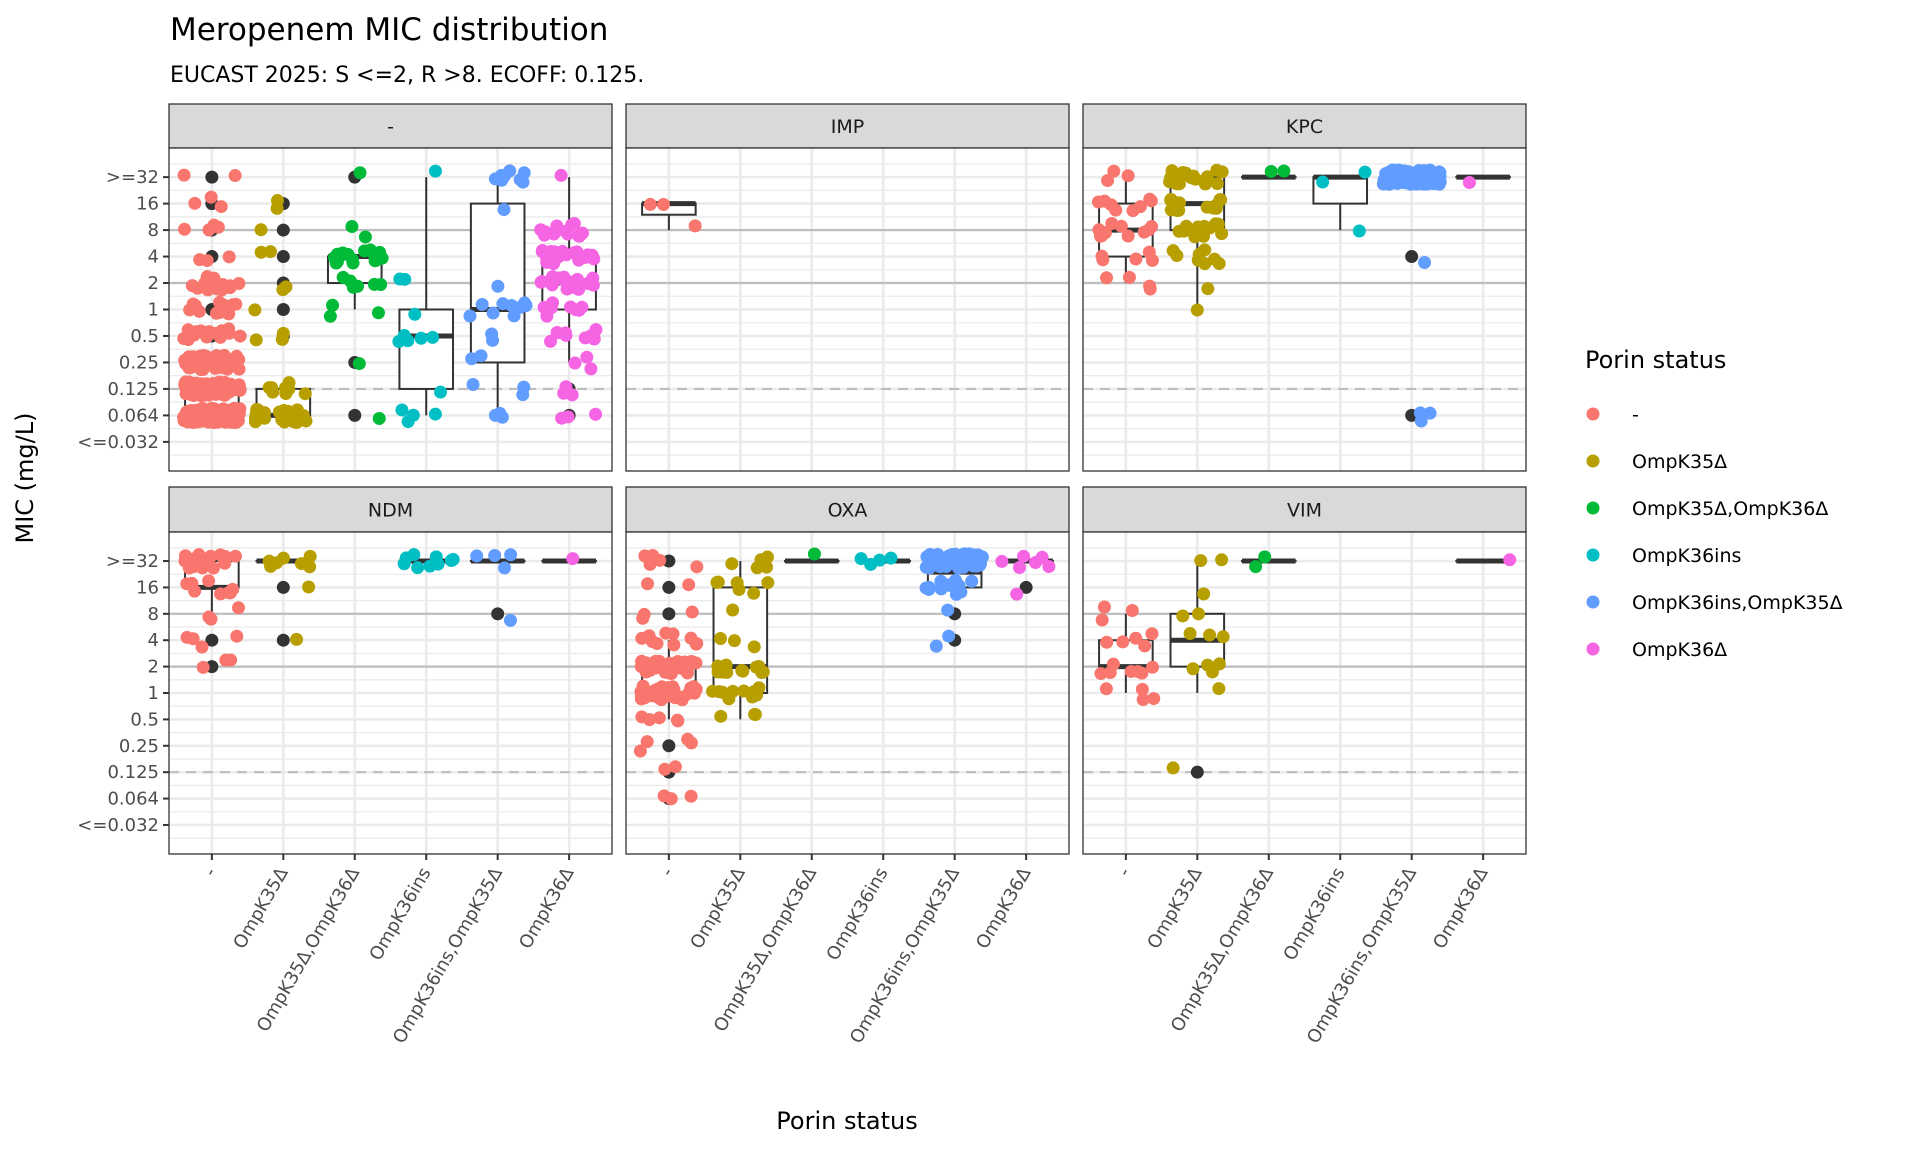 The height and width of the screenshot is (1152, 1920). What do you see at coordinates (118, 825) in the screenshot?
I see `y-tick-label: <=0.032` at bounding box center [118, 825].